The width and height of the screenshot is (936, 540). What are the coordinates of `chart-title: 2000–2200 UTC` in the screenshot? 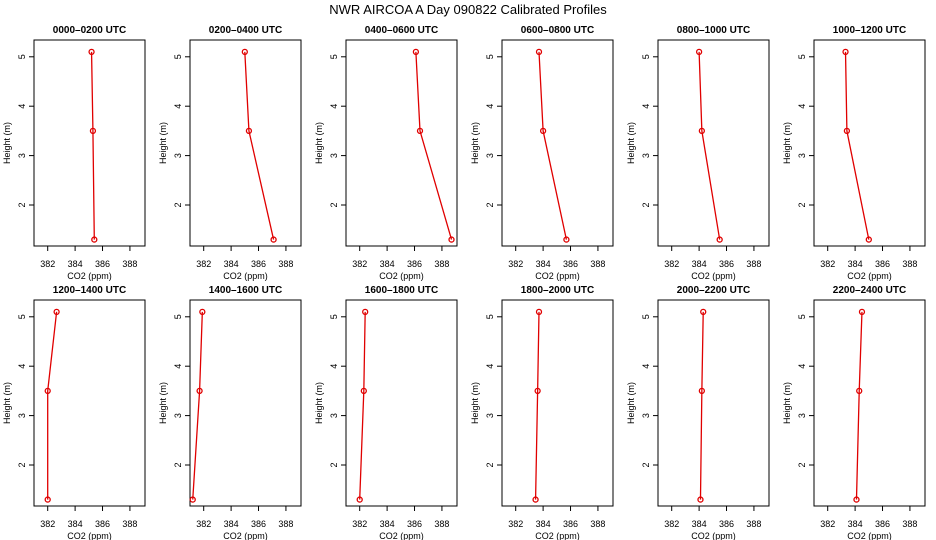 It's located at (713, 290).